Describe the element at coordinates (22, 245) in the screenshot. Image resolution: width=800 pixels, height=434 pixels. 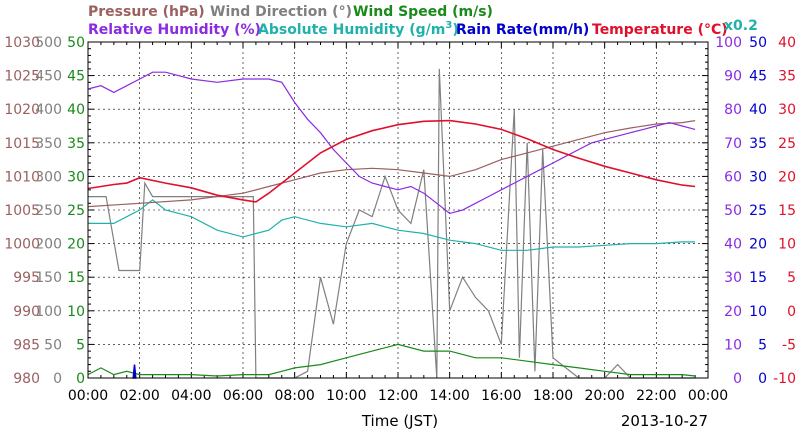
I see `y-tick-label-pressure: 1000` at that location.